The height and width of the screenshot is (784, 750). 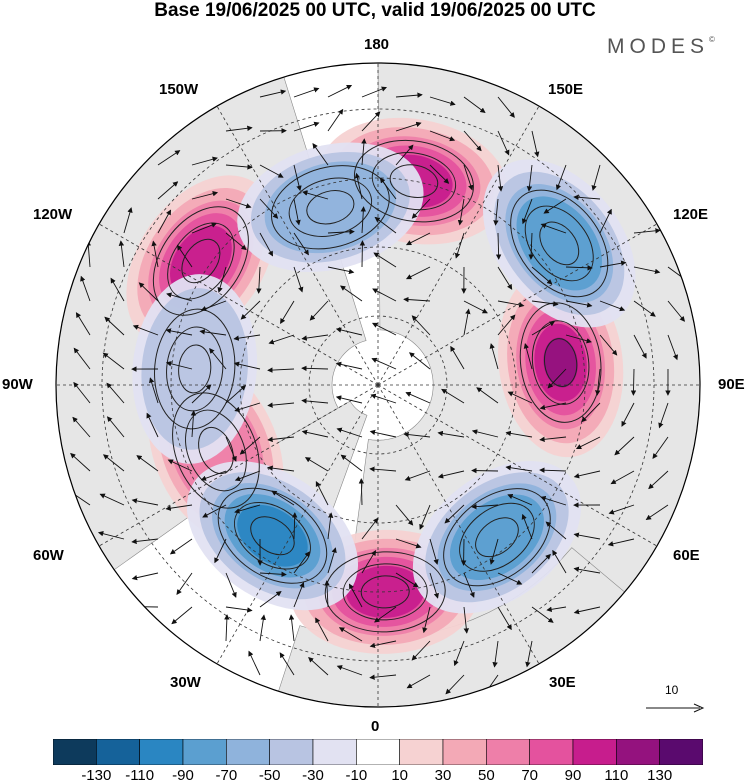 I want to click on lon-label-30w: 30W, so click(x=185, y=683).